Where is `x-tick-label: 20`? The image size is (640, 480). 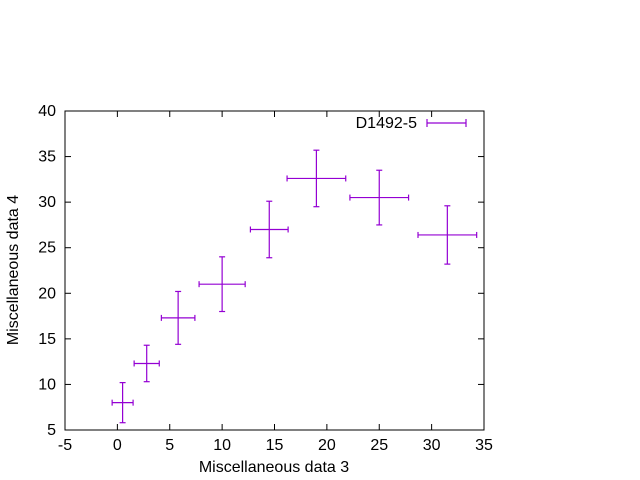 x-tick-label: 20 is located at coordinates (327, 445).